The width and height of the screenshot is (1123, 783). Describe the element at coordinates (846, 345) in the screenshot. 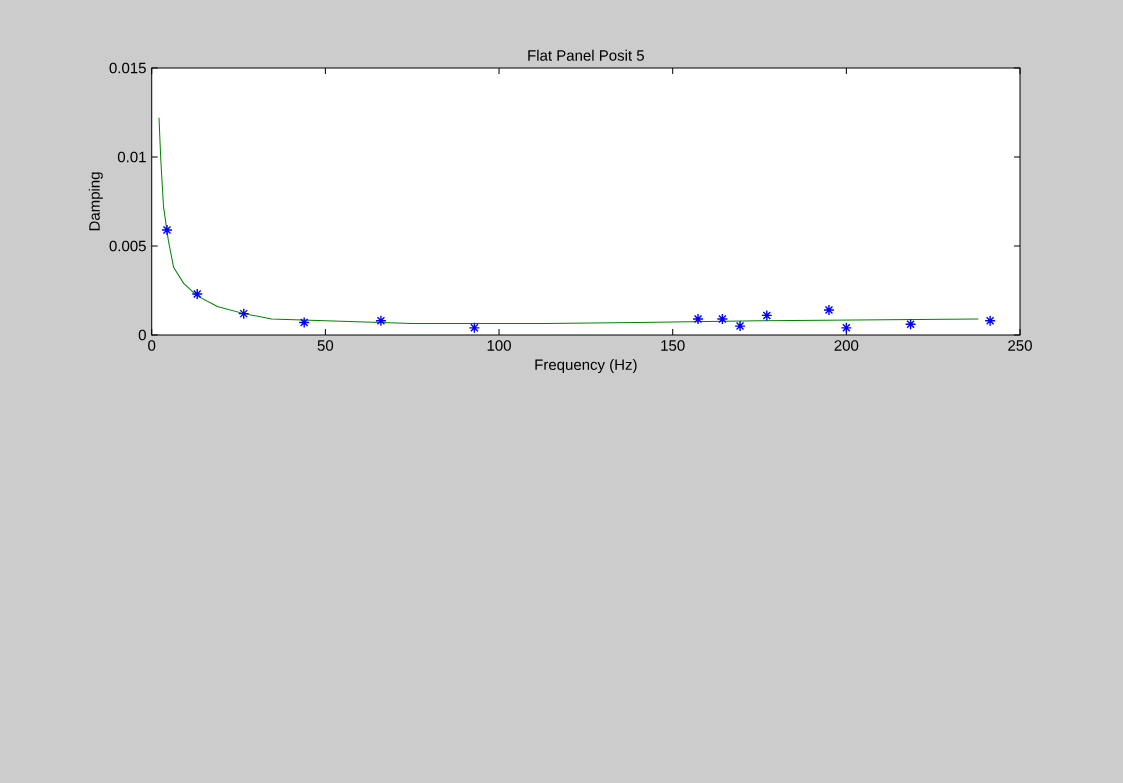

I see `x-tick-label: 200` at that location.